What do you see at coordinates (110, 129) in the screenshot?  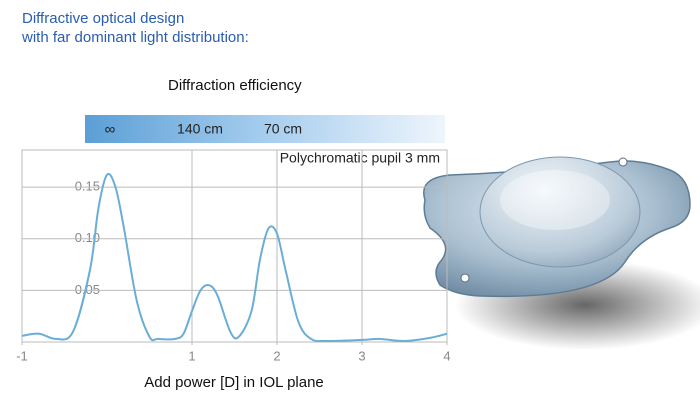 I see `bar-label: ∞` at bounding box center [110, 129].